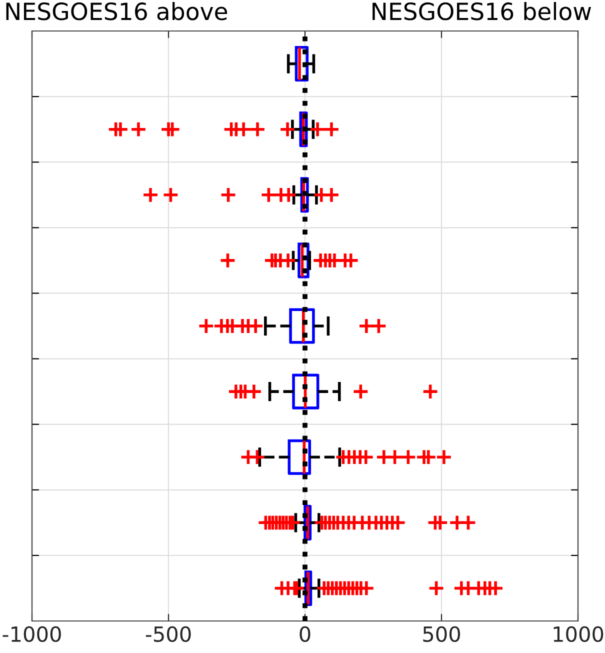 Image resolution: width=605 pixels, height=653 pixels. Describe the element at coordinates (579, 634) in the screenshot. I see `x-tick-label: 1000` at that location.